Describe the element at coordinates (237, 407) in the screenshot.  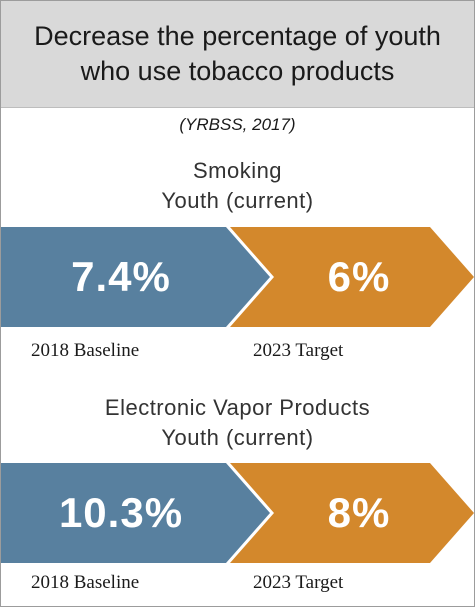
I see `section-title-line1: Electronic Vapor Products` at that location.